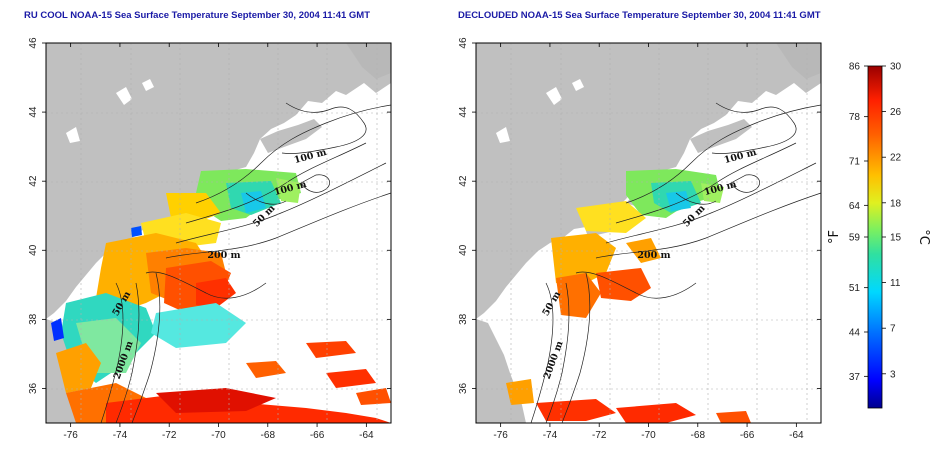 This screenshot has height=475, width=950. I want to click on right-lon-tick-label: -64, so click(796, 435).